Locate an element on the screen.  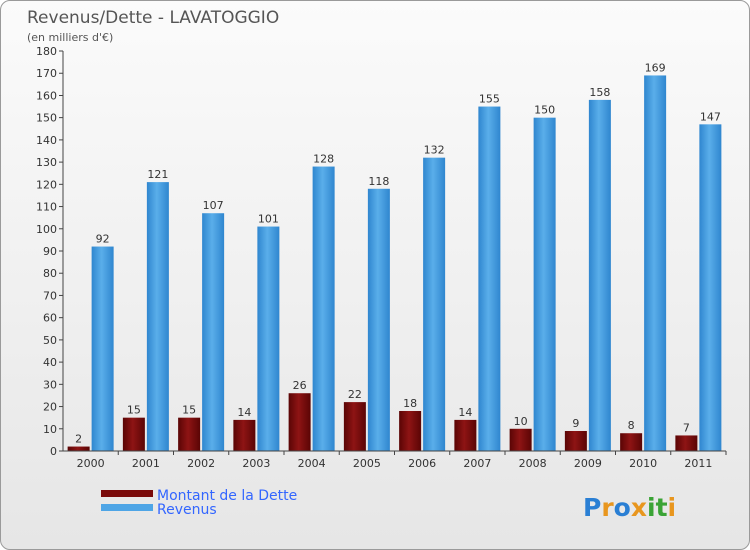
y-tick-label: 140 is located at coordinates (46, 140).